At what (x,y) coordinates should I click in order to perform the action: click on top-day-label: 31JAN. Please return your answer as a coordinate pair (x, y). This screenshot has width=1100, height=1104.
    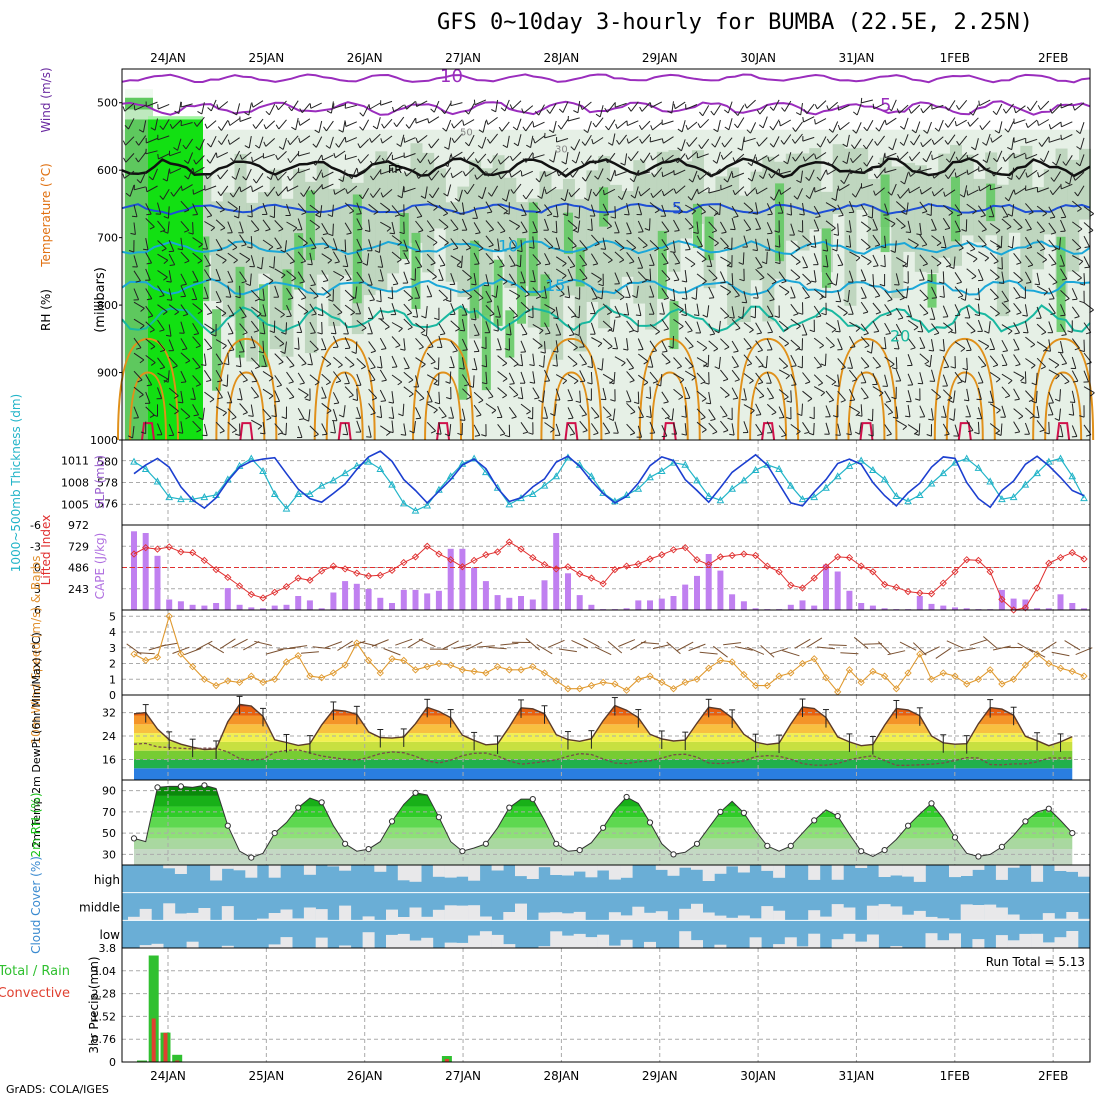
    Looking at the image, I should click on (857, 58).